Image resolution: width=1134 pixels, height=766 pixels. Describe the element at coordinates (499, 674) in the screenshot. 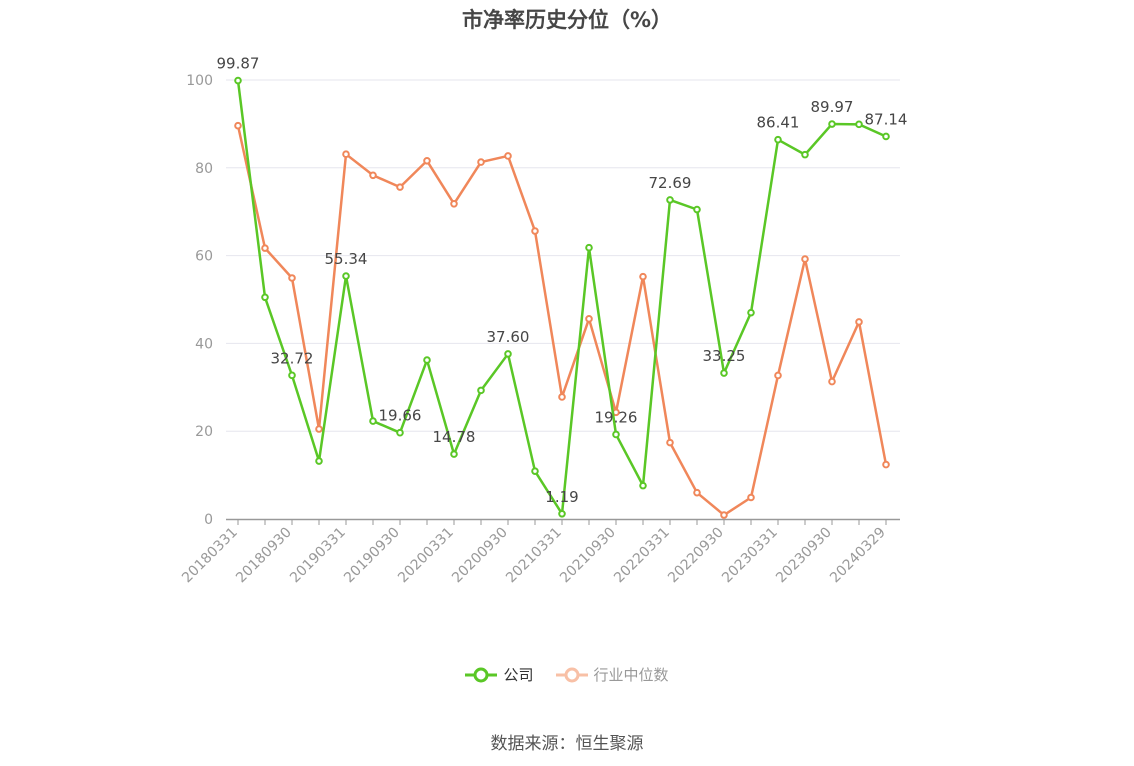

I see `legend-item-company: 公司` at that location.